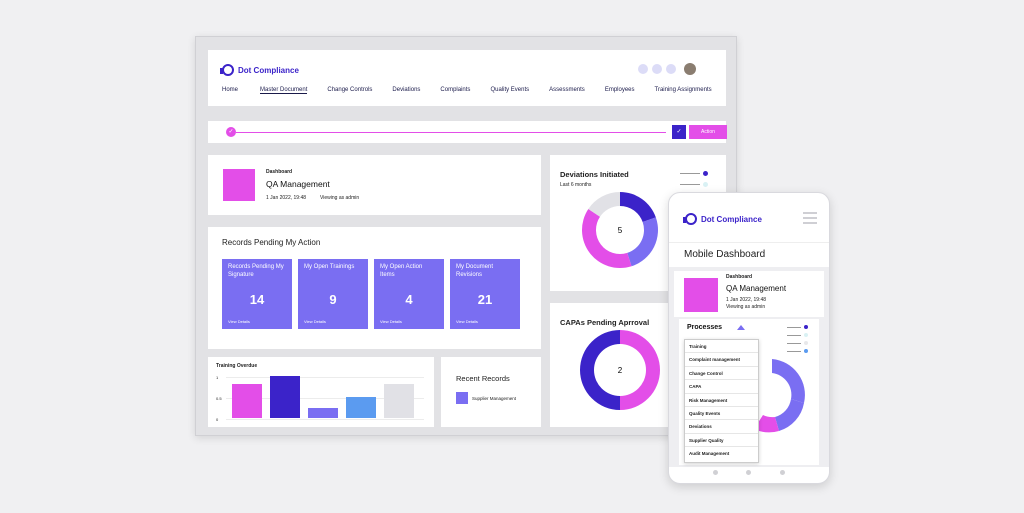 The width and height of the screenshot is (1024, 513). What do you see at coordinates (721, 360) in the screenshot?
I see `process-option: Complaint management` at bounding box center [721, 360].